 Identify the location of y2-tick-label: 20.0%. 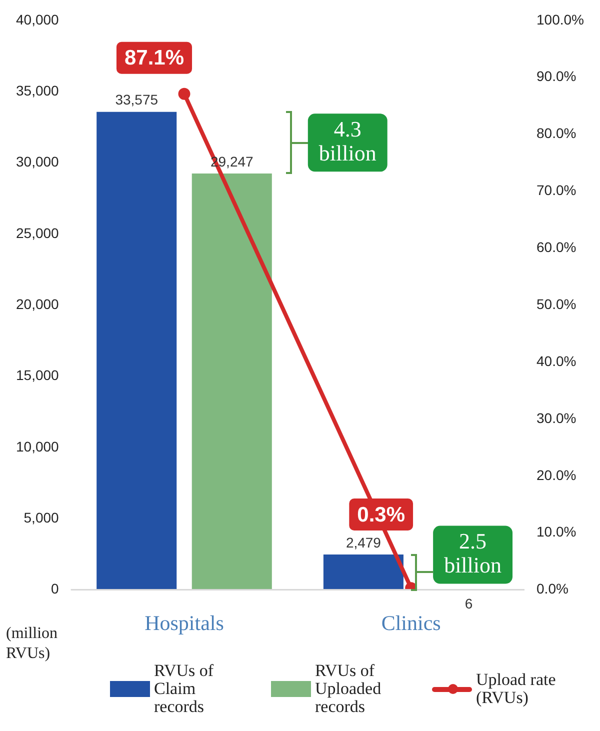
(556, 474).